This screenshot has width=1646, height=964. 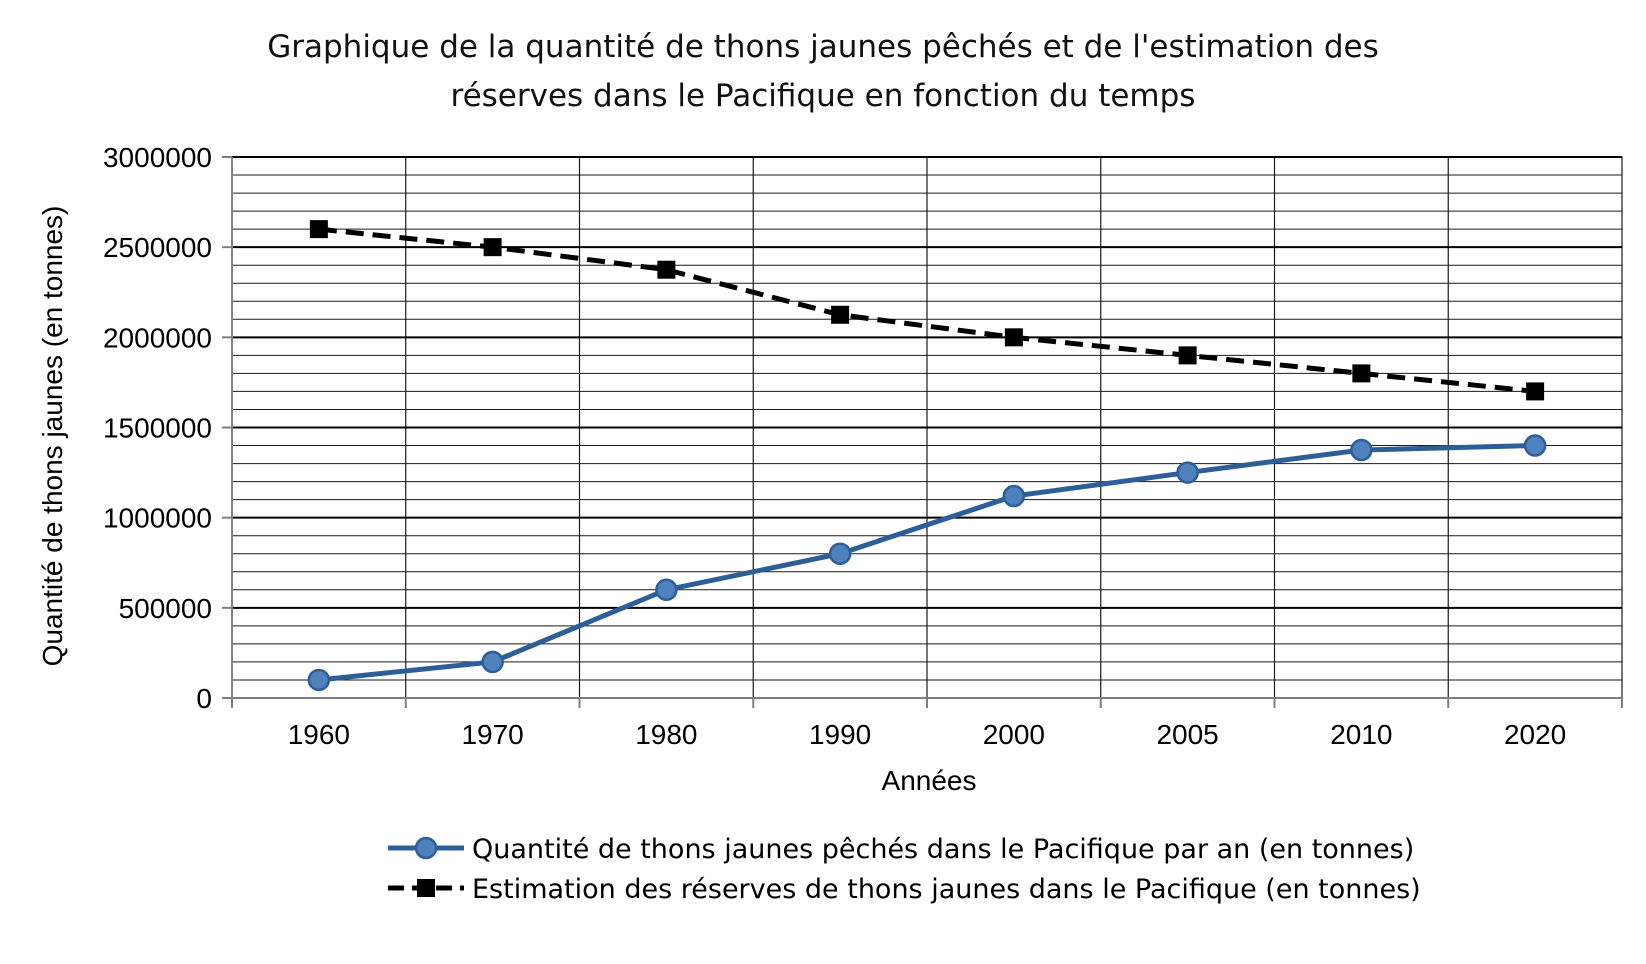 I want to click on y-tick-label: 500000, so click(x=165, y=608).